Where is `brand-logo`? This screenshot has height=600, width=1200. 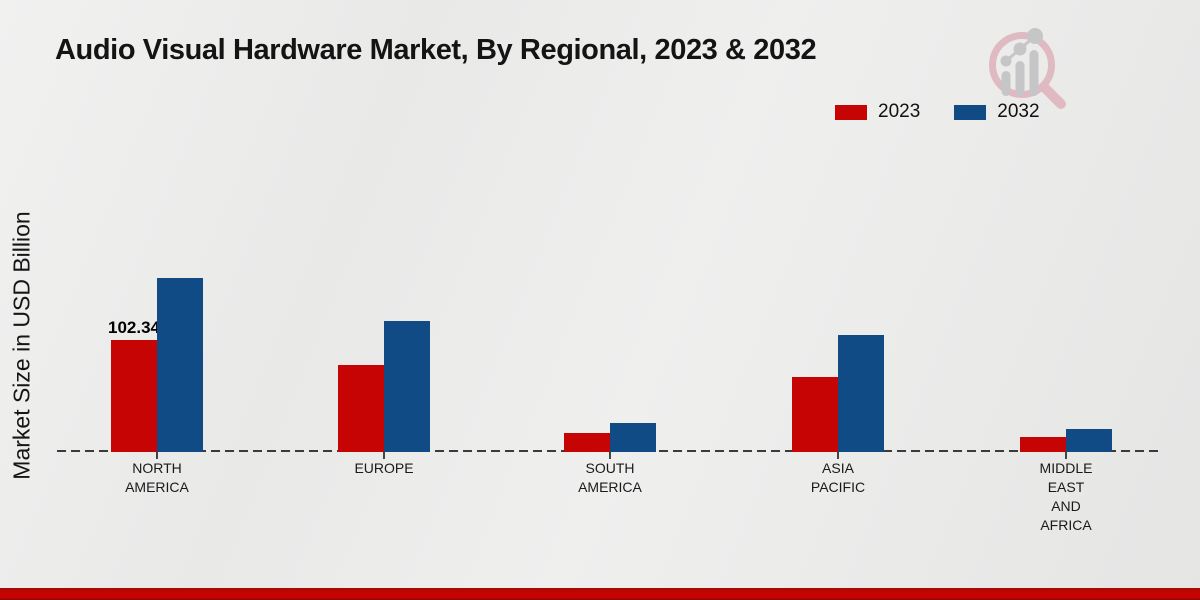
brand-logo is located at coordinates (1031, 67).